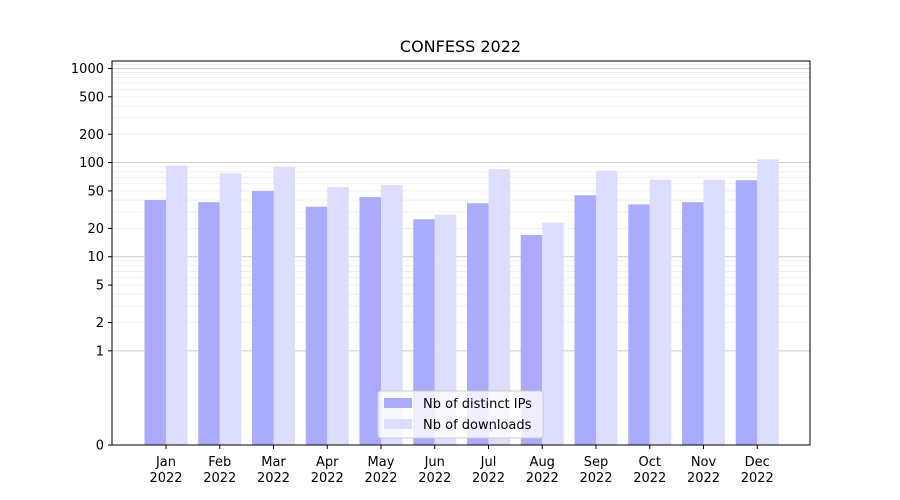 Image resolution: width=900 pixels, height=500 pixels. Describe the element at coordinates (219, 462) in the screenshot. I see `x-tick-label-line: Feb` at that location.